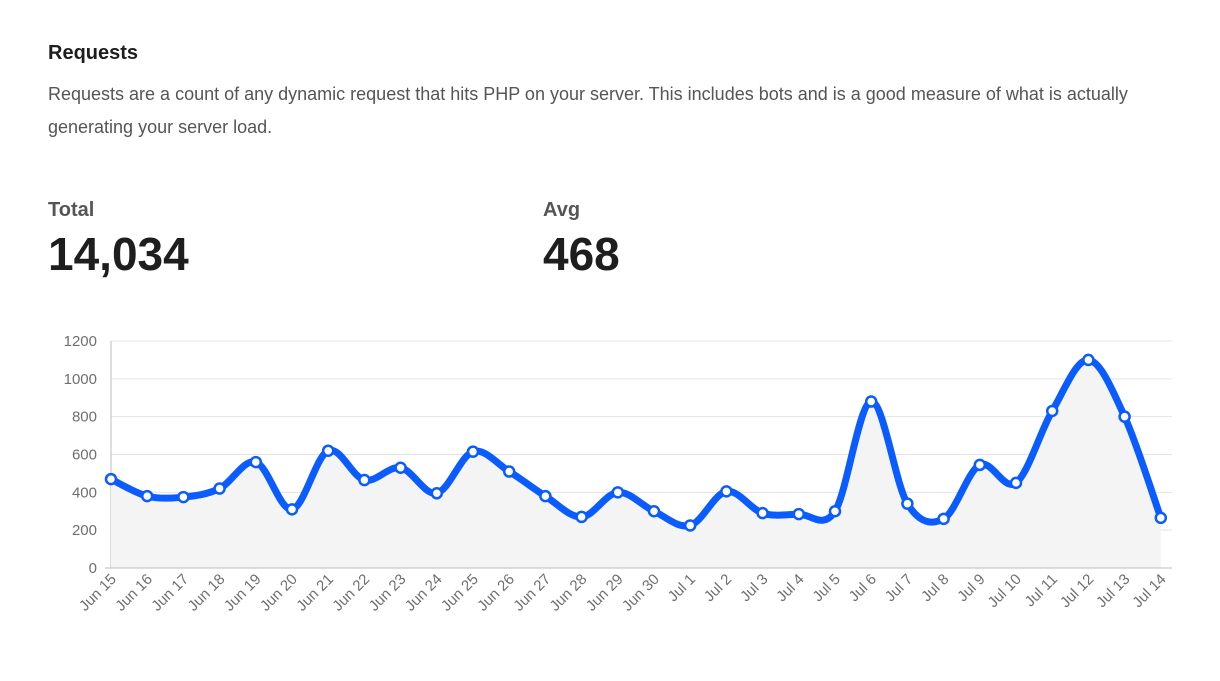 The height and width of the screenshot is (681, 1220). What do you see at coordinates (718, 588) in the screenshot?
I see `x-tick-label: Jul 2` at bounding box center [718, 588].